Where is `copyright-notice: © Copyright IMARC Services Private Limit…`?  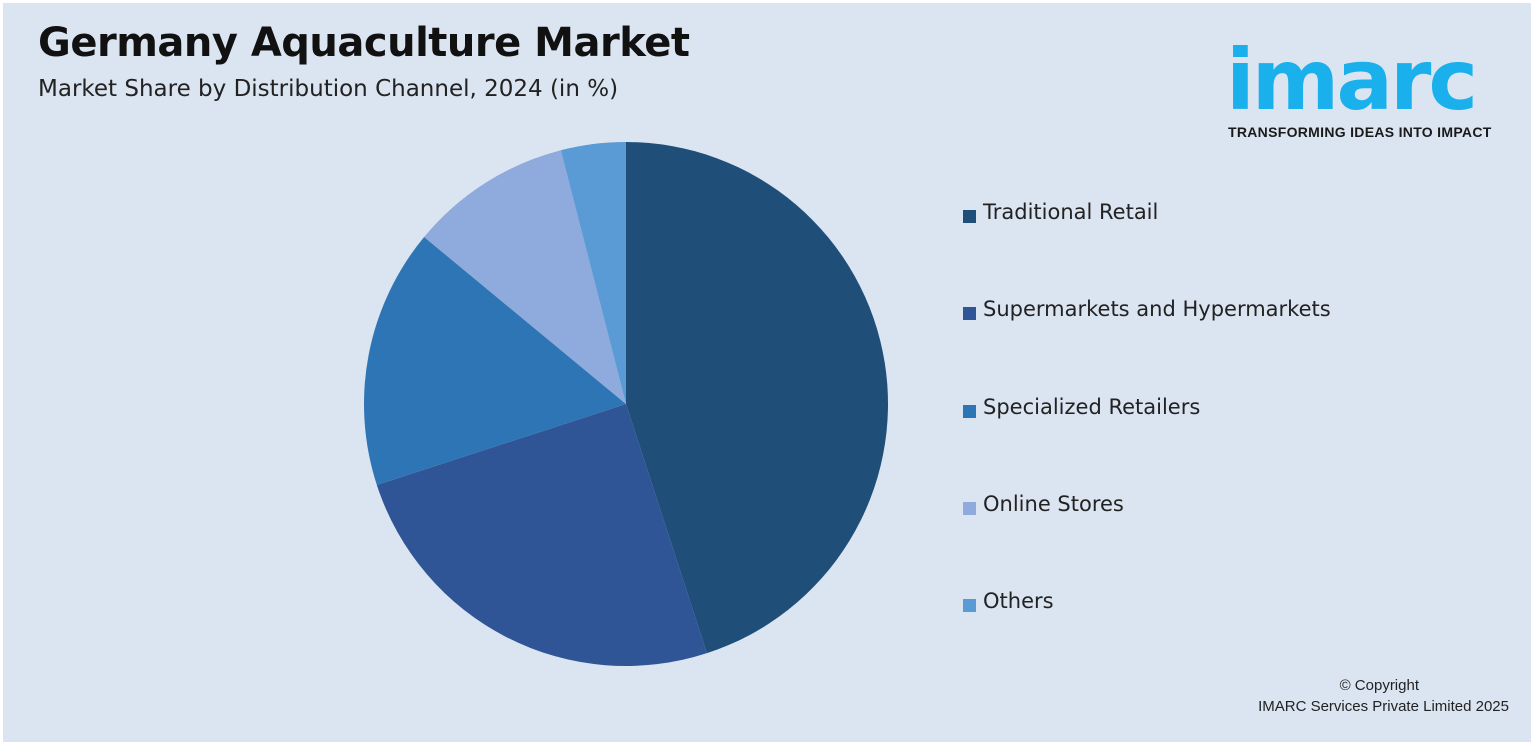
copyright-notice: © Copyright IMARC Services Private Limit… is located at coordinates (1383, 696).